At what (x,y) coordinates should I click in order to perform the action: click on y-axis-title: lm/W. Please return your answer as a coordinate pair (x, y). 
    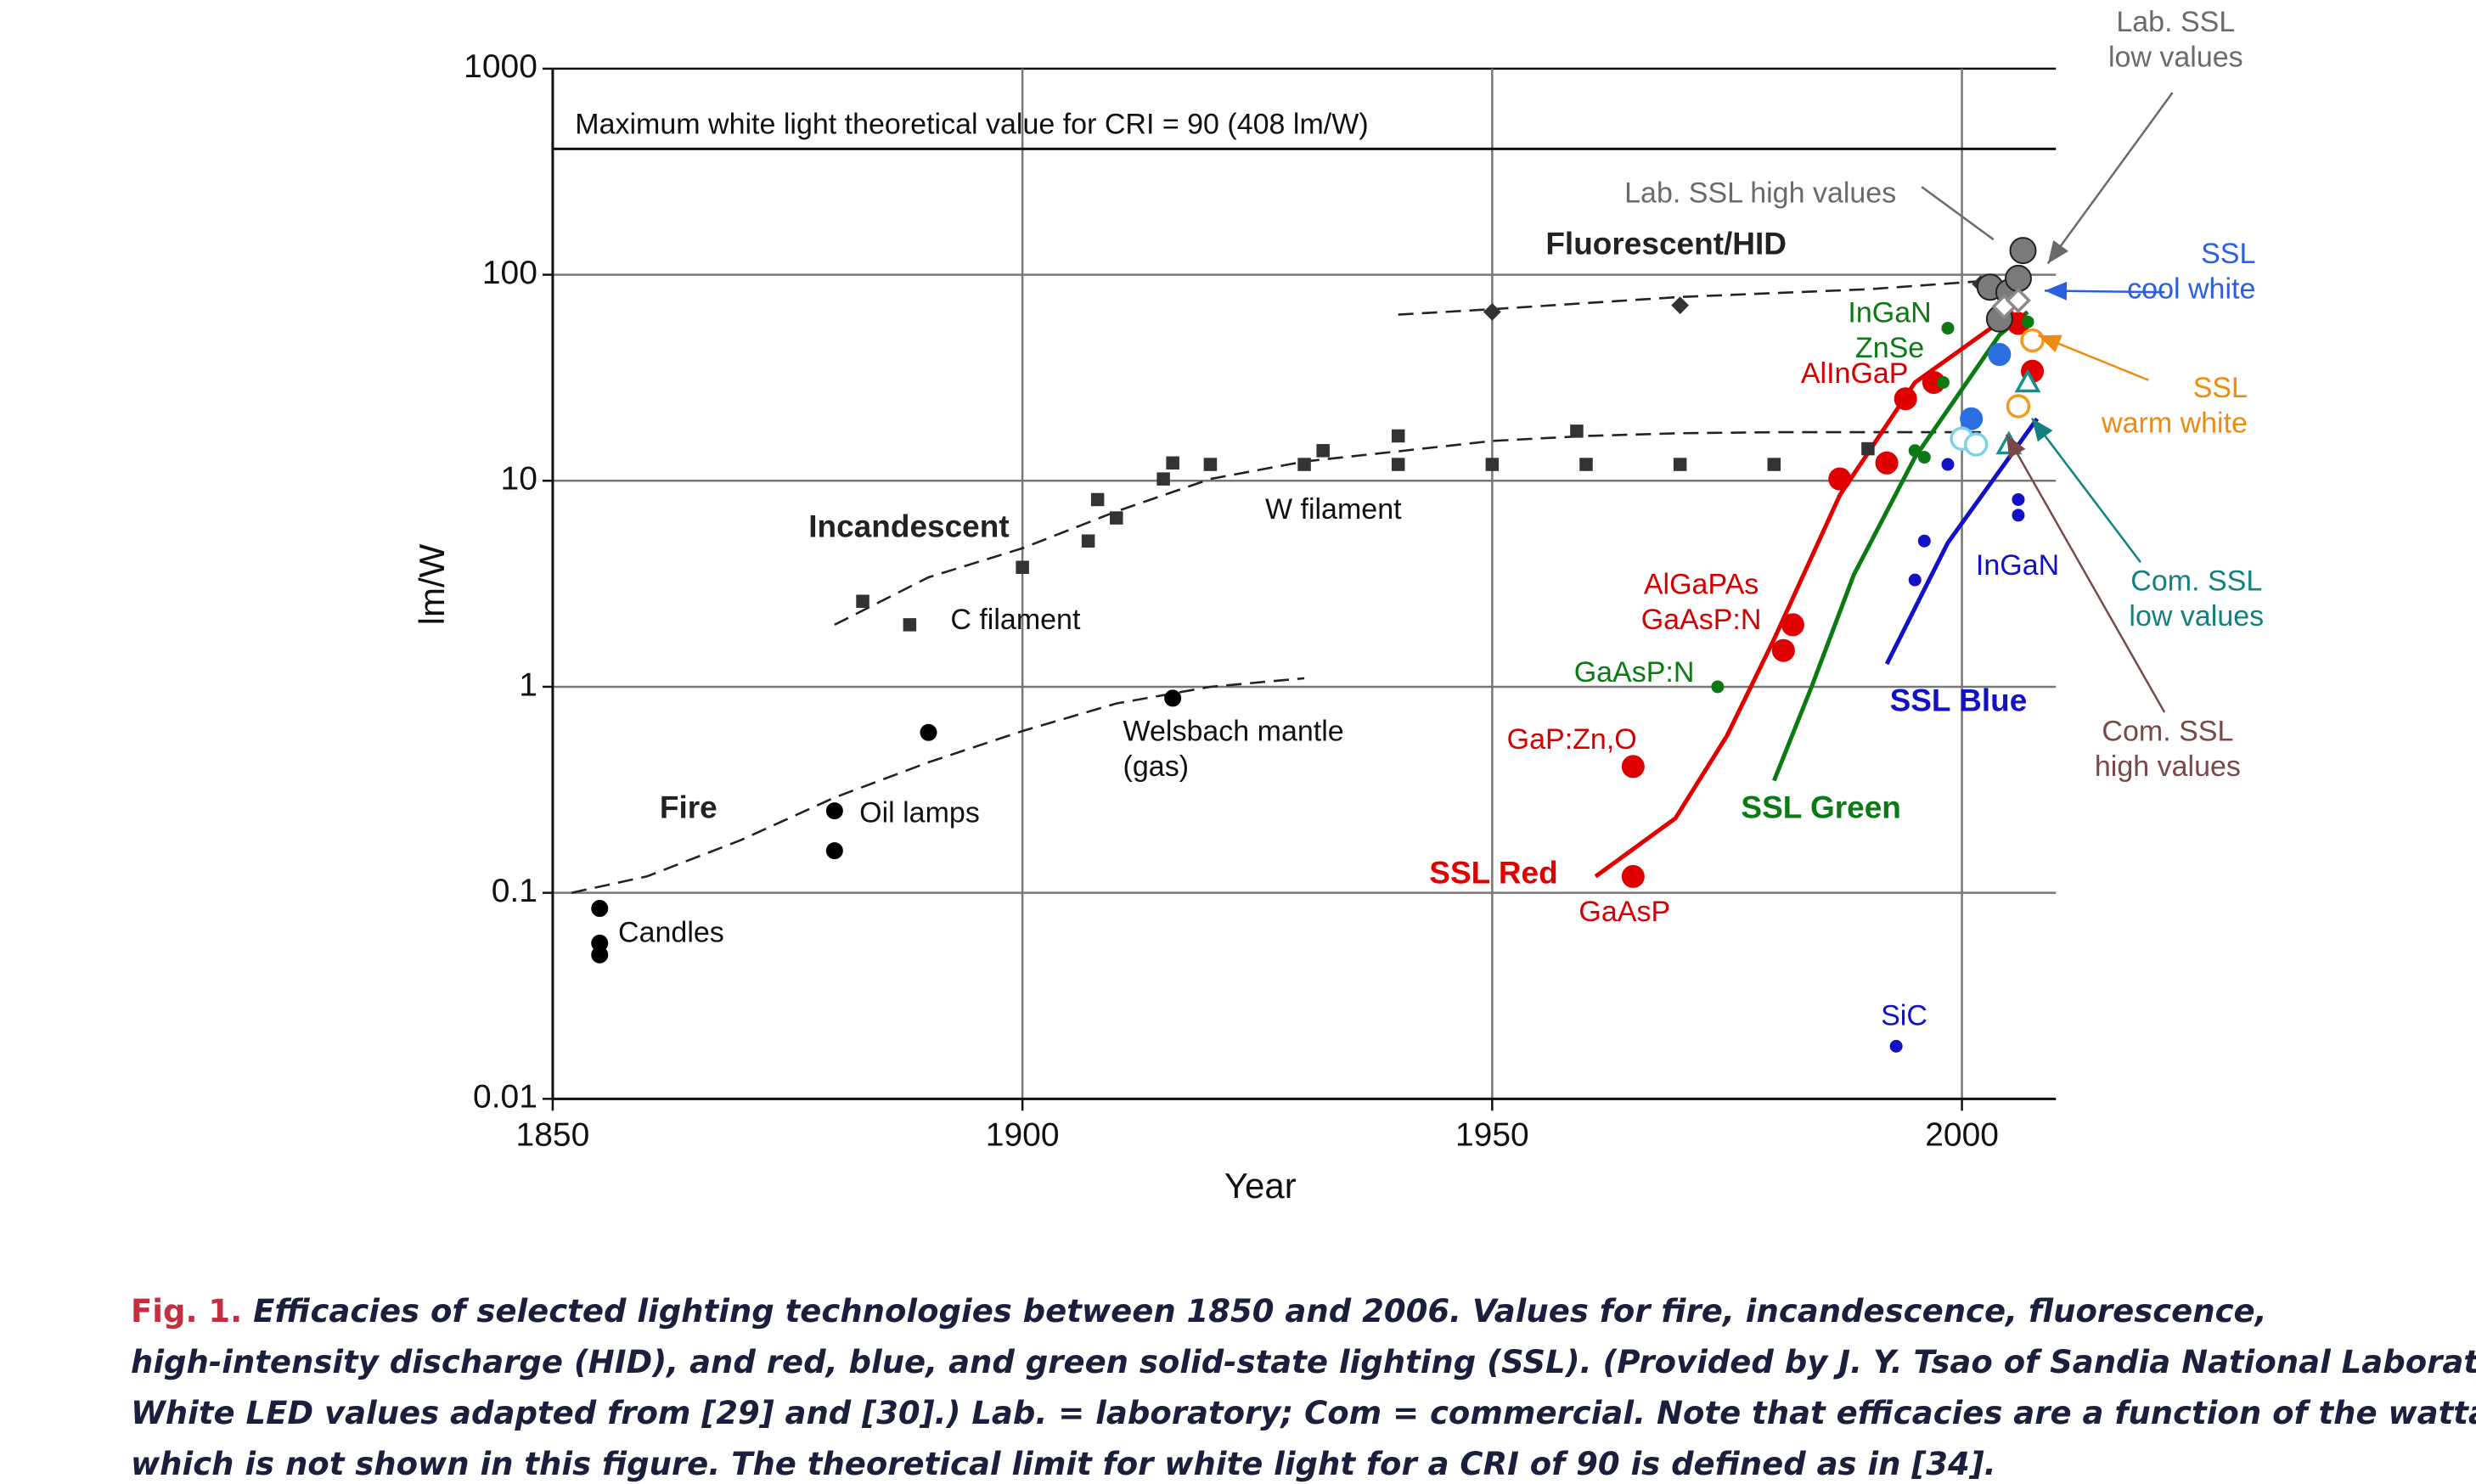
    Looking at the image, I should click on (432, 584).